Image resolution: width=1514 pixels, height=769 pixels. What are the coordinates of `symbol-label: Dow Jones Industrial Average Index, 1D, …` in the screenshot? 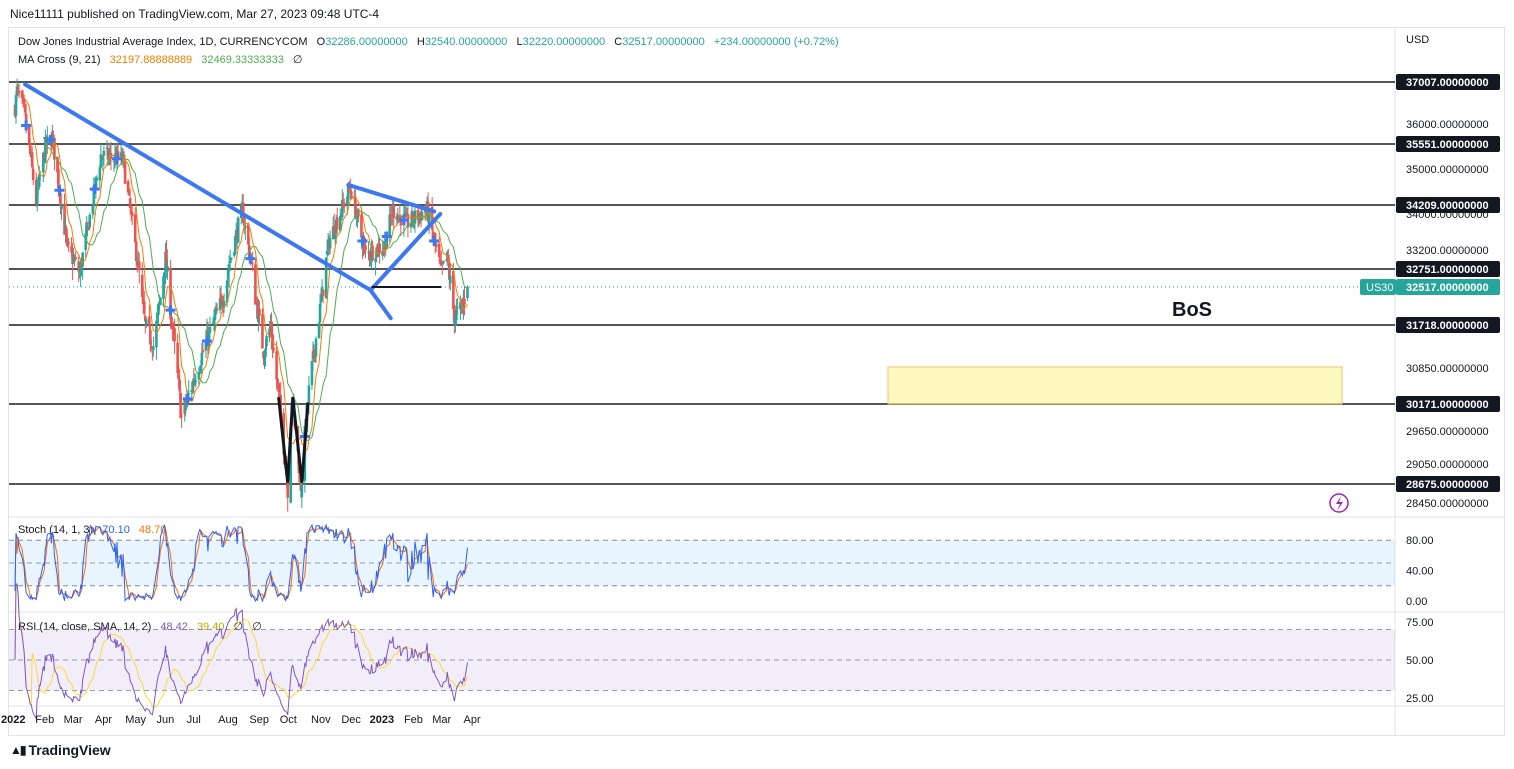 It's located at (163, 42).